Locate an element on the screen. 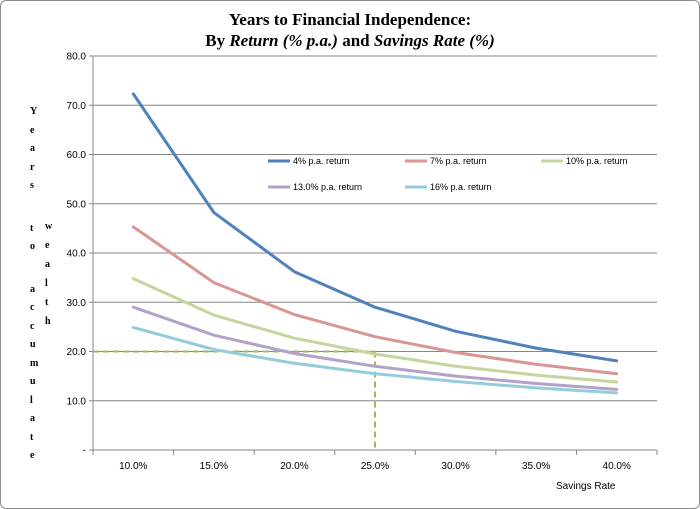 The image size is (700, 509). y-tick-label: 20.0 is located at coordinates (77, 352).